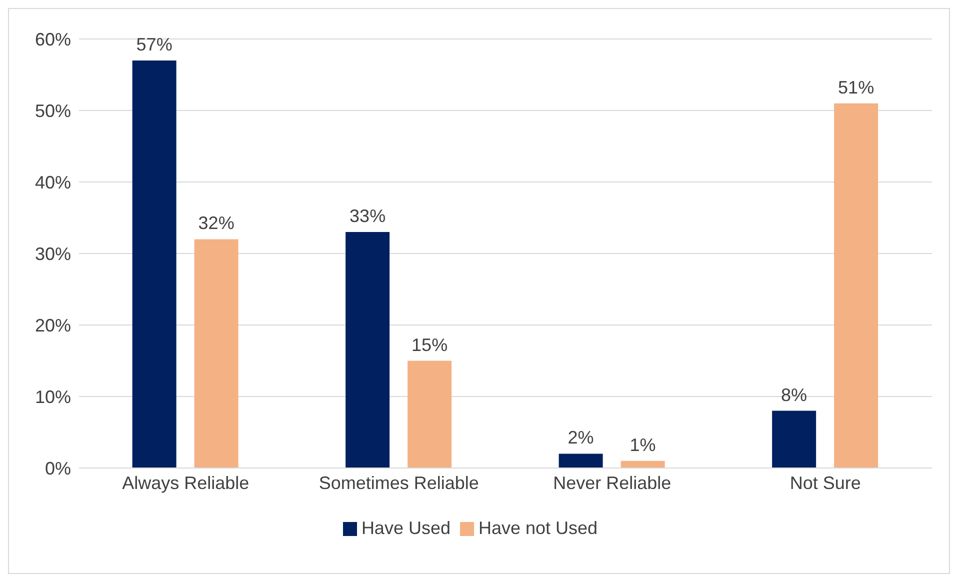 The height and width of the screenshot is (580, 956). What do you see at coordinates (52, 110) in the screenshot?
I see `y-tick-label: 50%` at bounding box center [52, 110].